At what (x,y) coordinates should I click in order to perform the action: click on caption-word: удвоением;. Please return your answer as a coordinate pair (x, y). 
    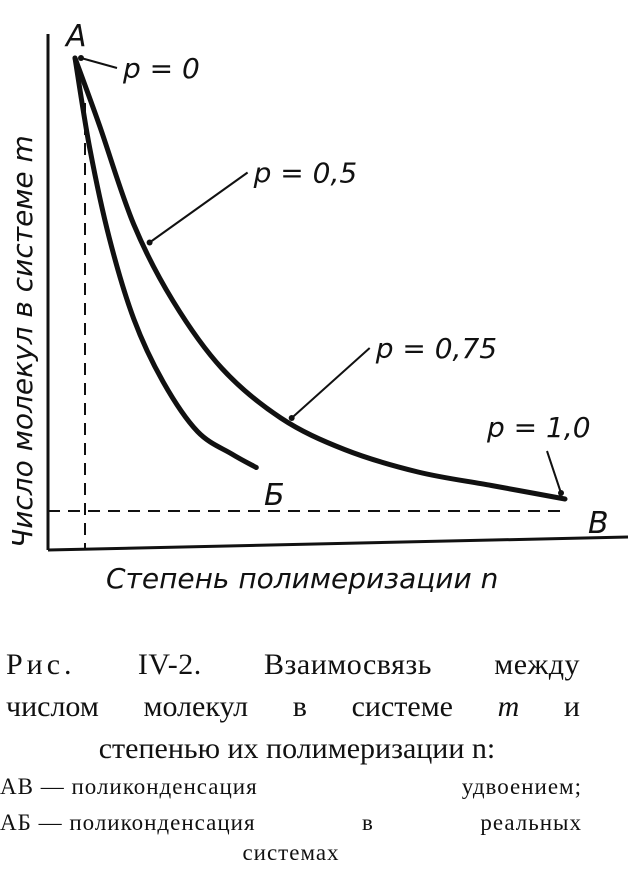
    Looking at the image, I should click on (521, 786).